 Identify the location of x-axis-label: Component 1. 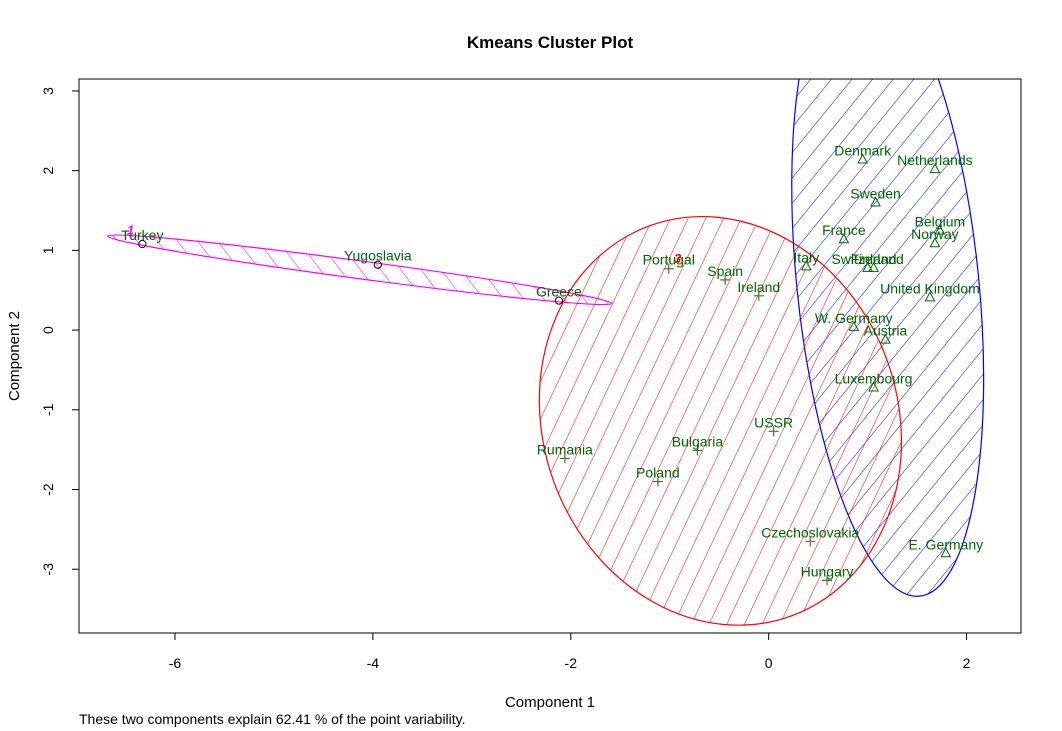
(550, 702).